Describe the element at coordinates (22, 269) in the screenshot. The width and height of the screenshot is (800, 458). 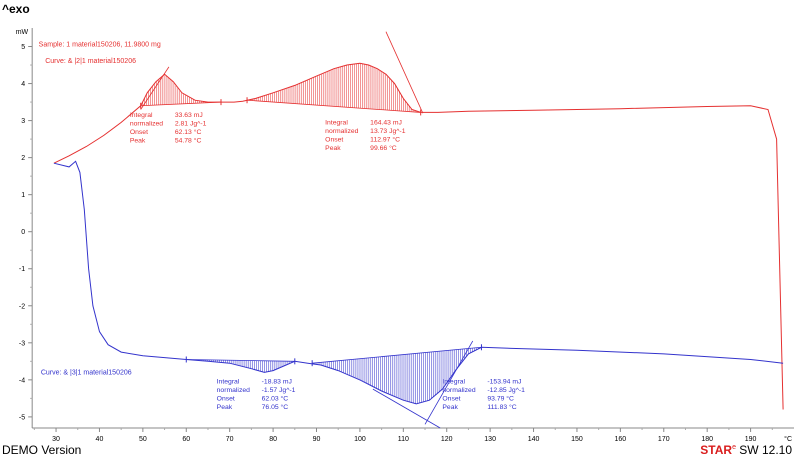
I see `y-tick-label: -1` at that location.